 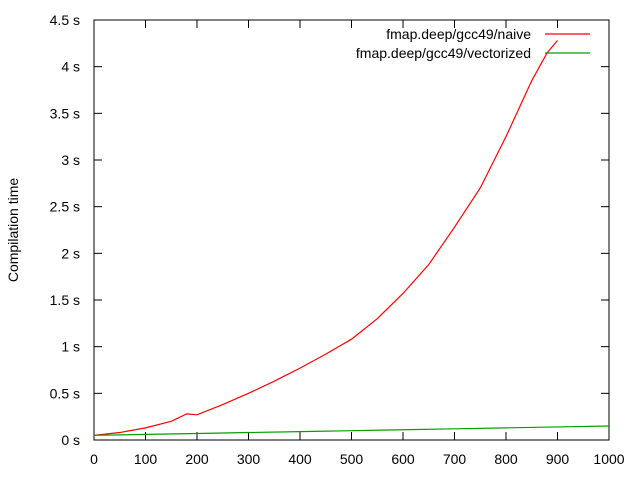 What do you see at coordinates (197, 459) in the screenshot?
I see `x-tick-label: 200` at bounding box center [197, 459].